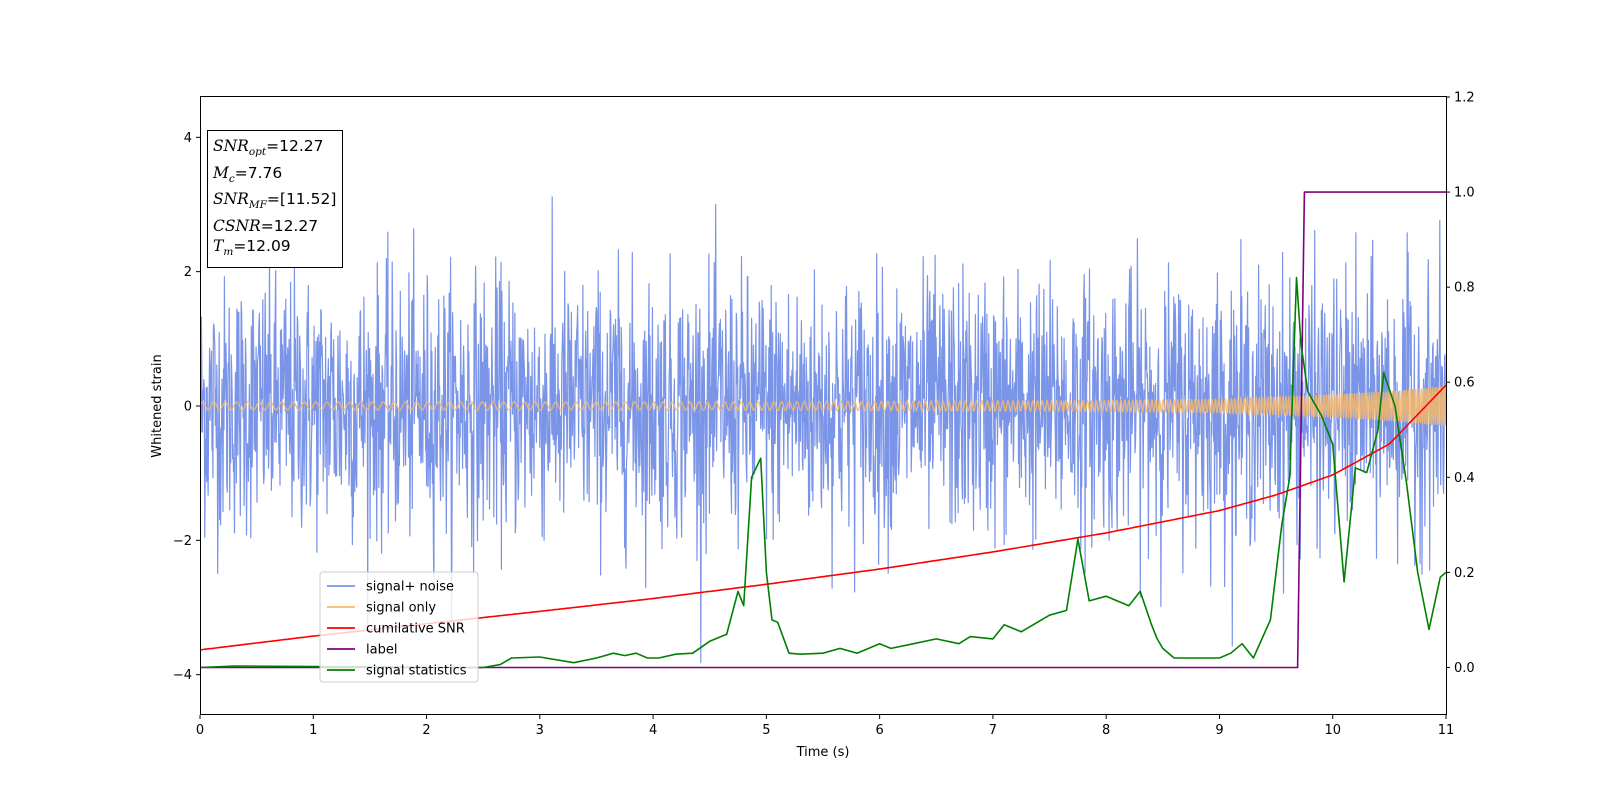  What do you see at coordinates (228, 252) in the screenshot?
I see `tm-sub: m` at bounding box center [228, 252].